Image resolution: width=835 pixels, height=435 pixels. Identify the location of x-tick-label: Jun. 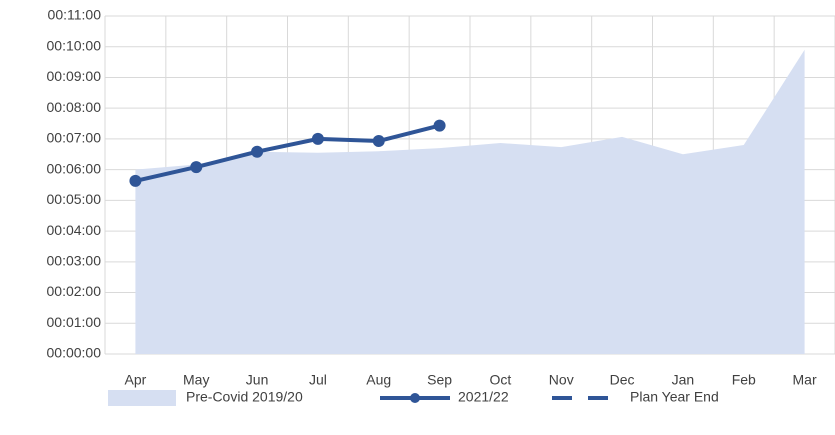
(257, 380).